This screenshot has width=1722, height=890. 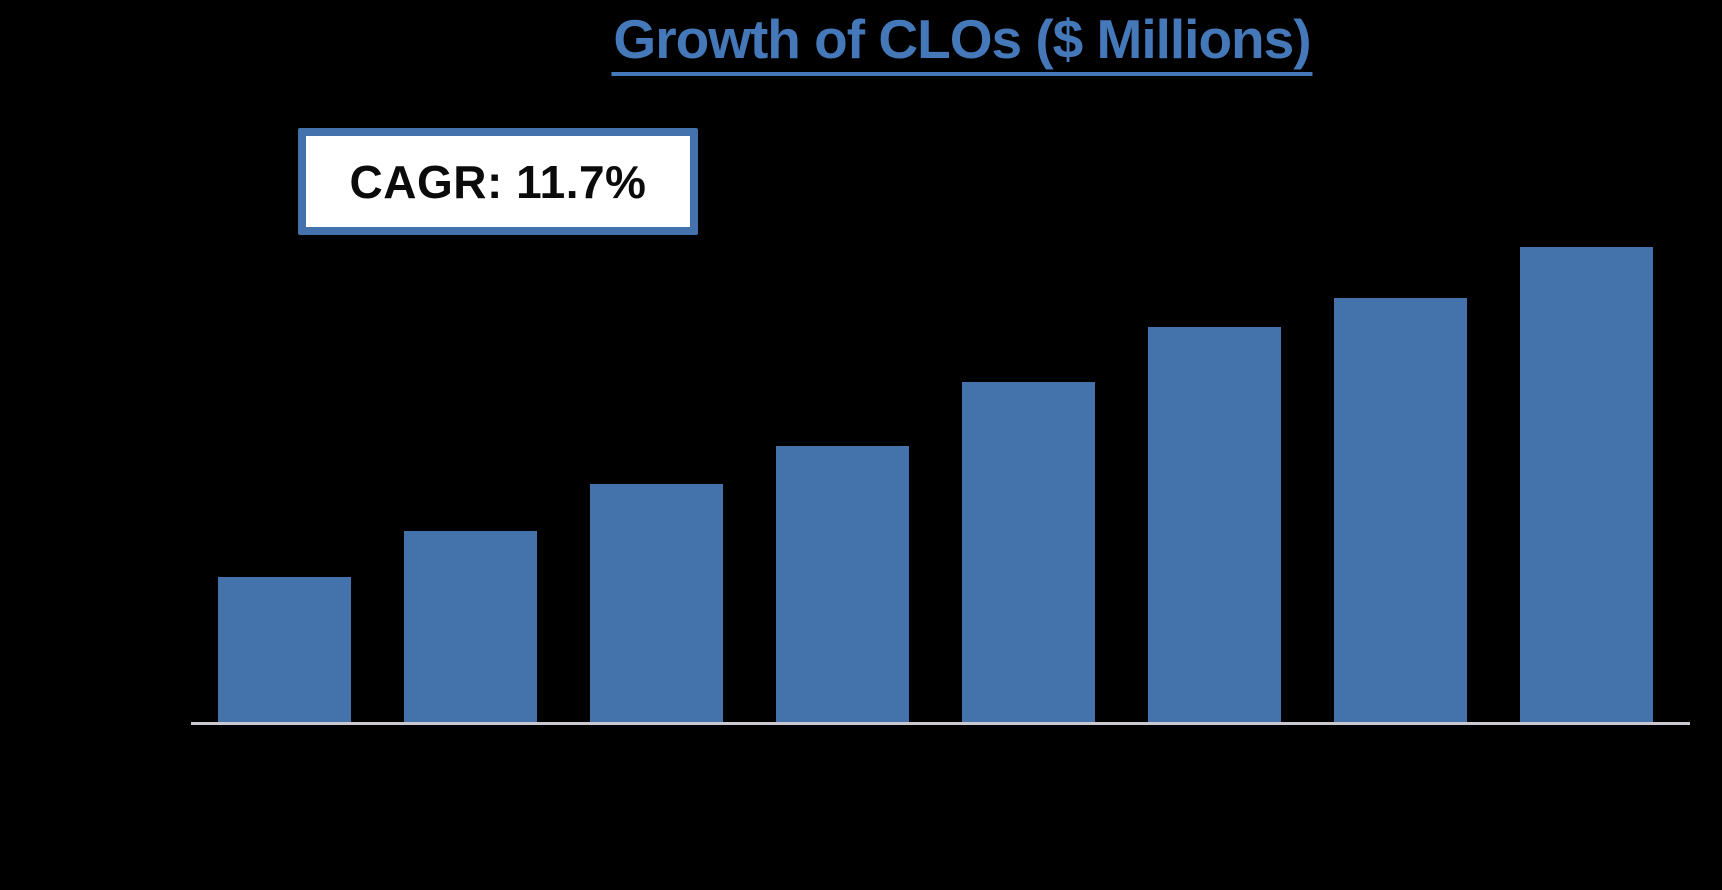 I want to click on chart-title: Growth of CLOs ($ Millions), so click(x=962, y=42).